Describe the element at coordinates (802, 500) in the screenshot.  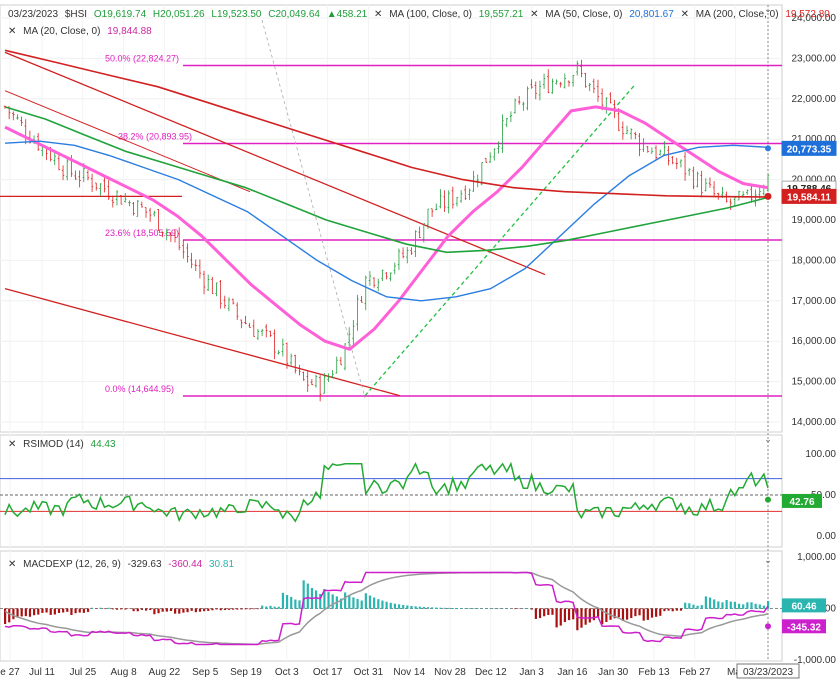
I see `rsi-badge` at that location.